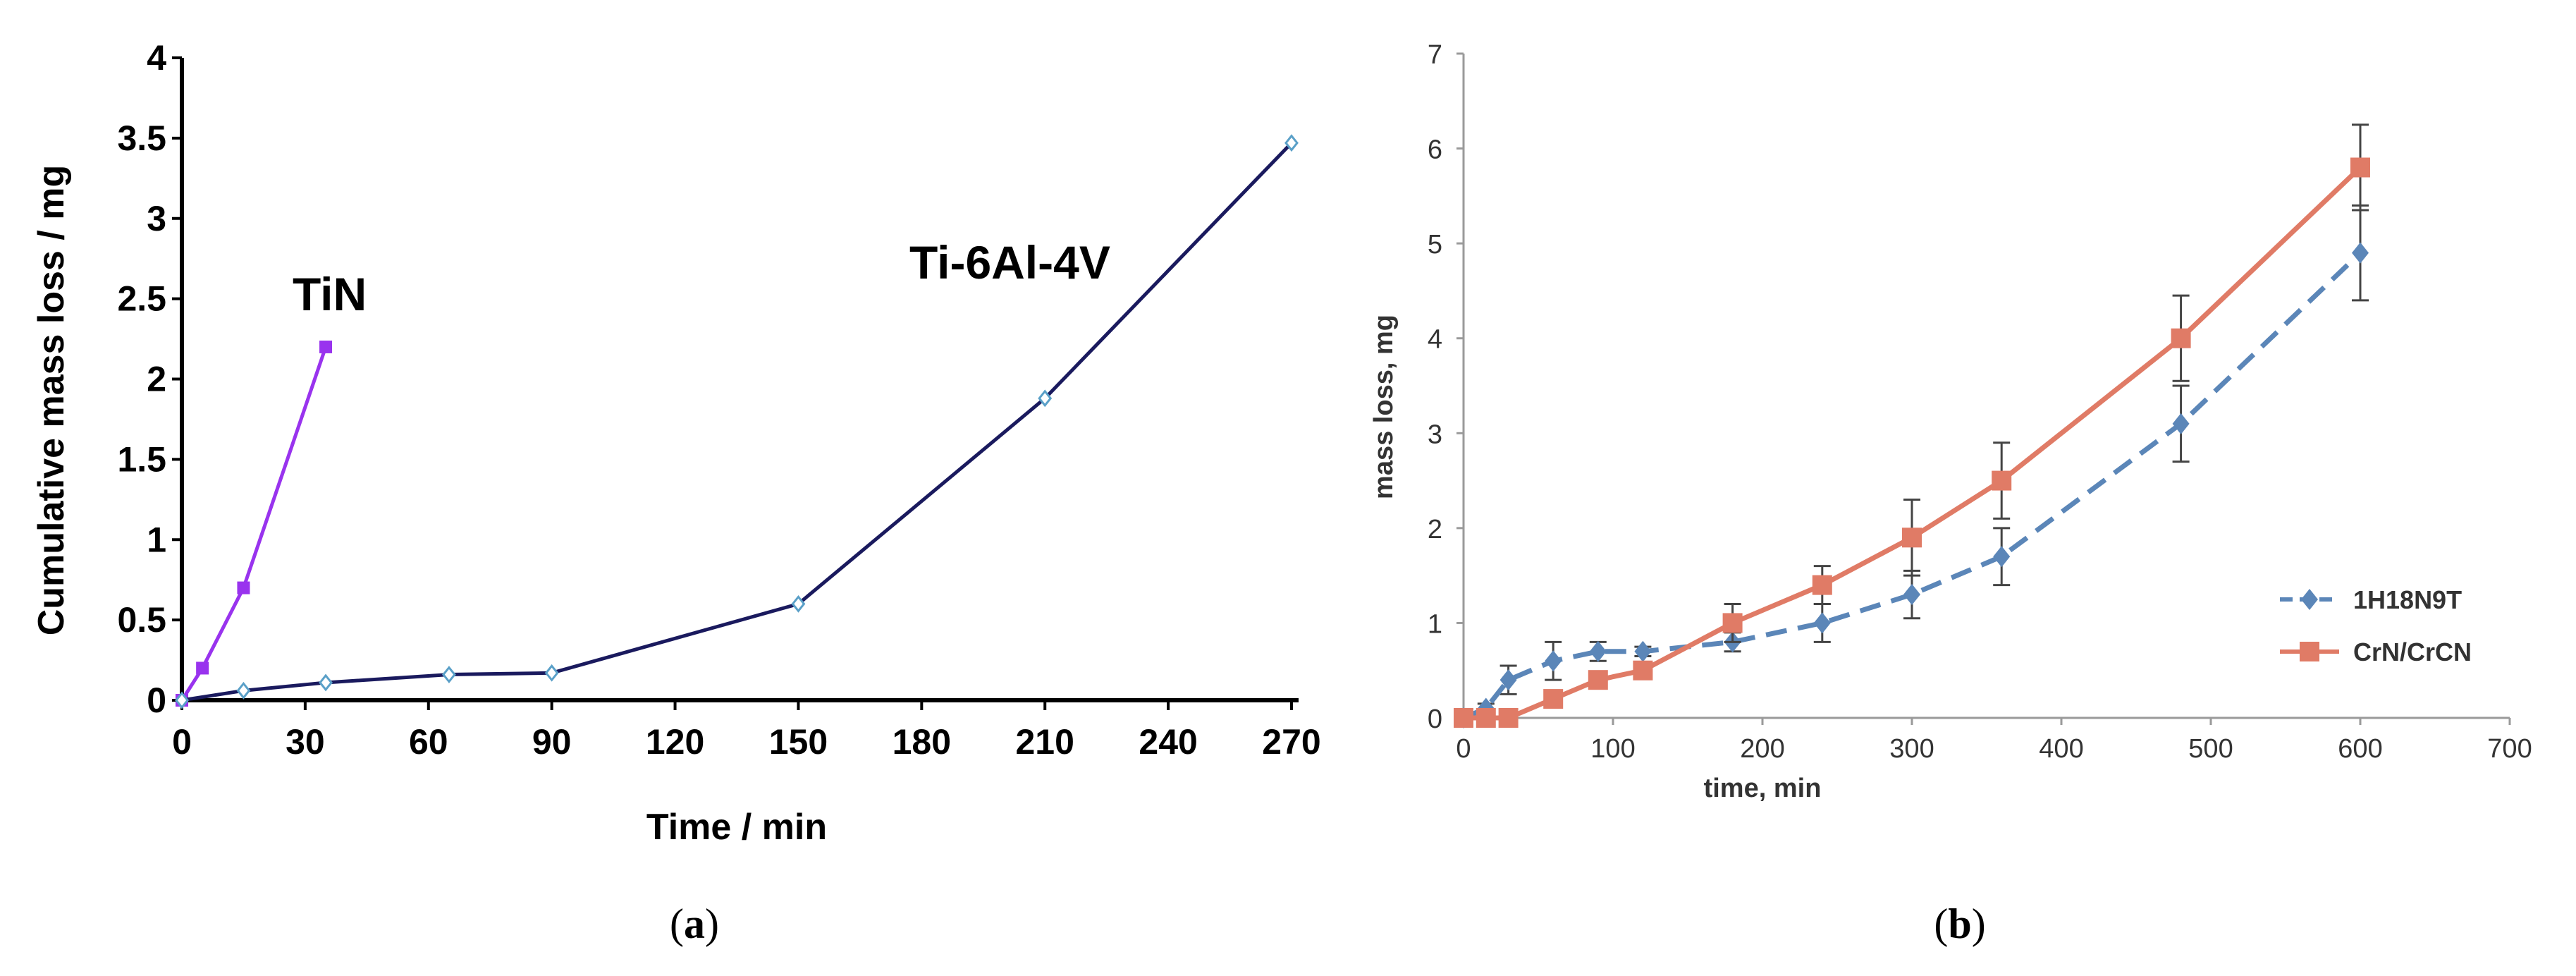  I want to click on x-tick-label-b: 600, so click(2360, 749).